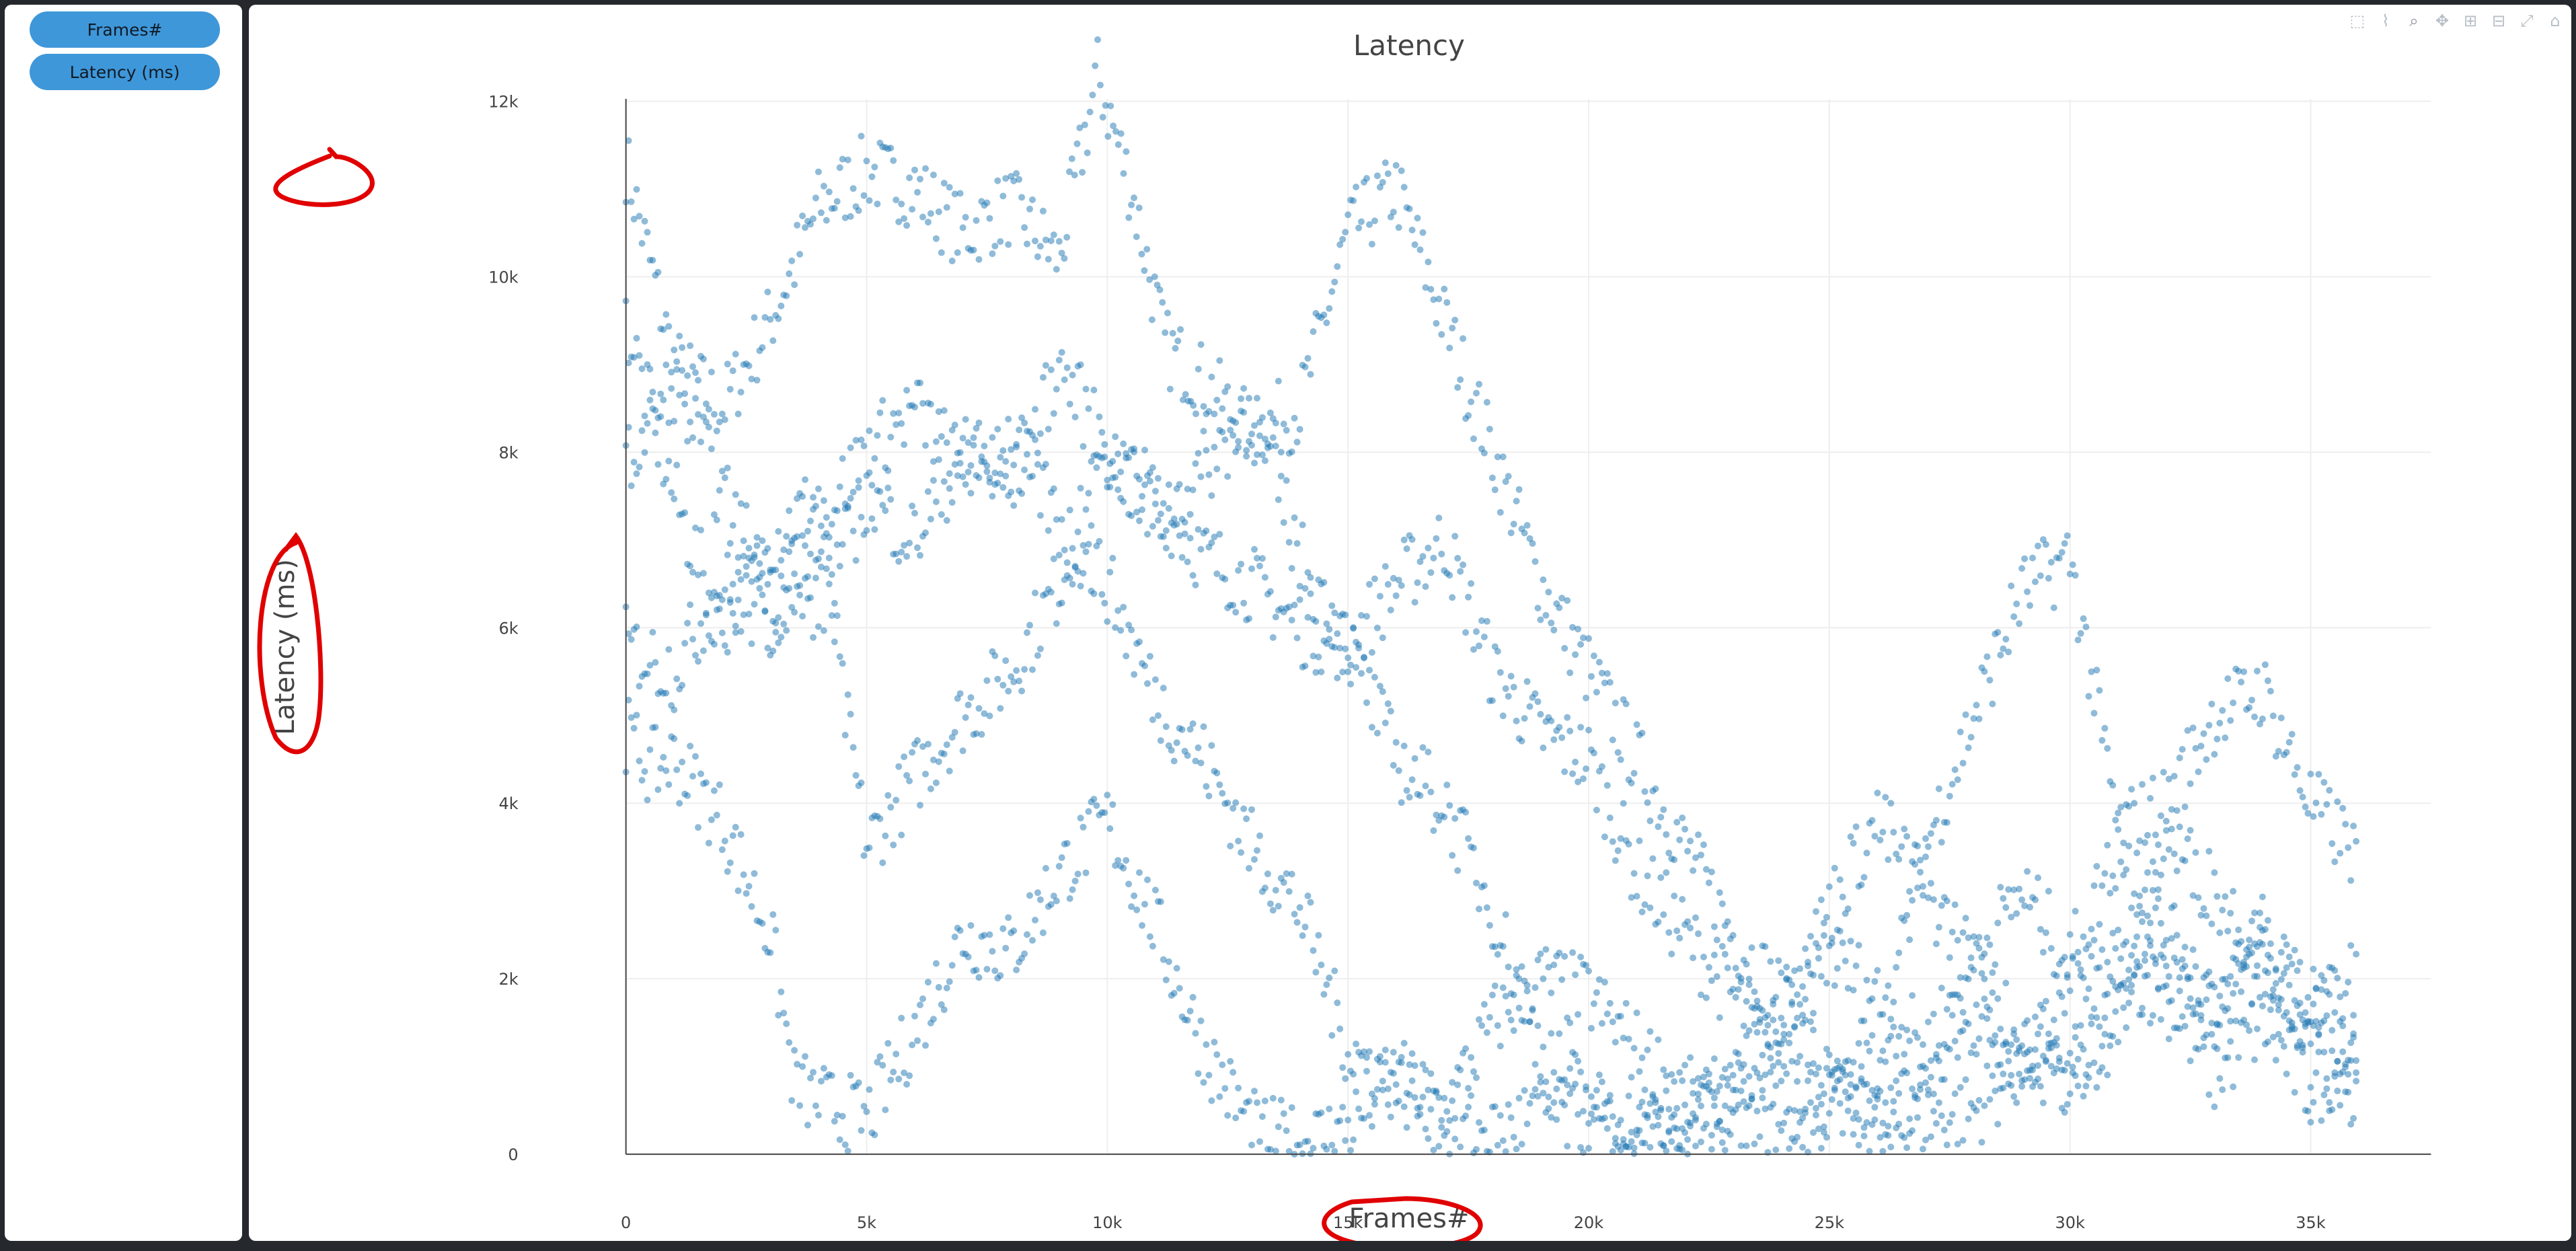  I want to click on frames-axis-button: Frames#, so click(125, 30).